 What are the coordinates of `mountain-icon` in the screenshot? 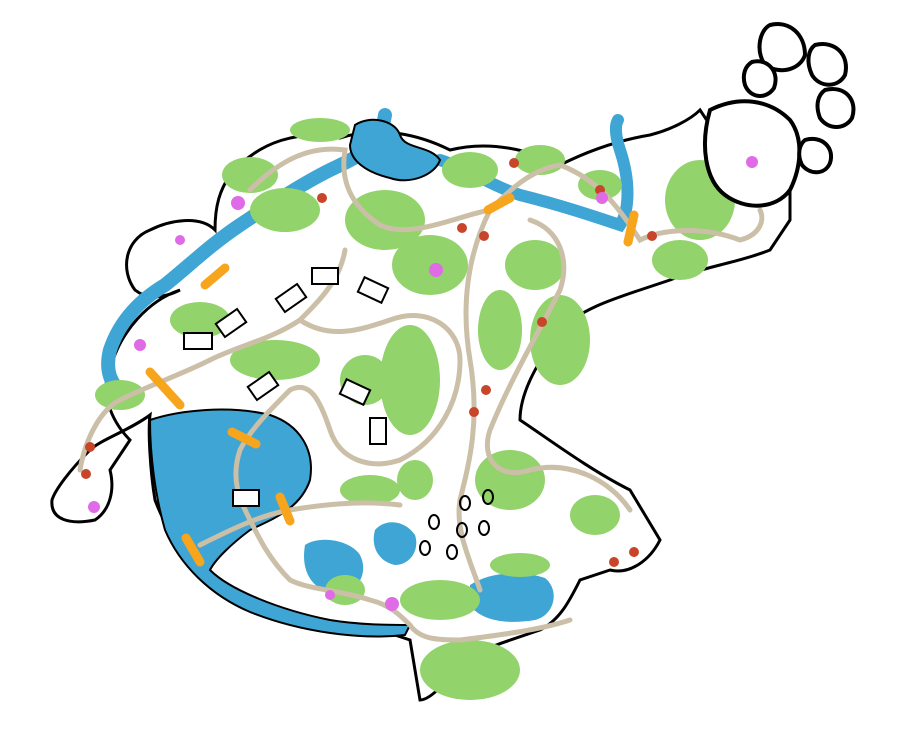 It's located at (752, 153).